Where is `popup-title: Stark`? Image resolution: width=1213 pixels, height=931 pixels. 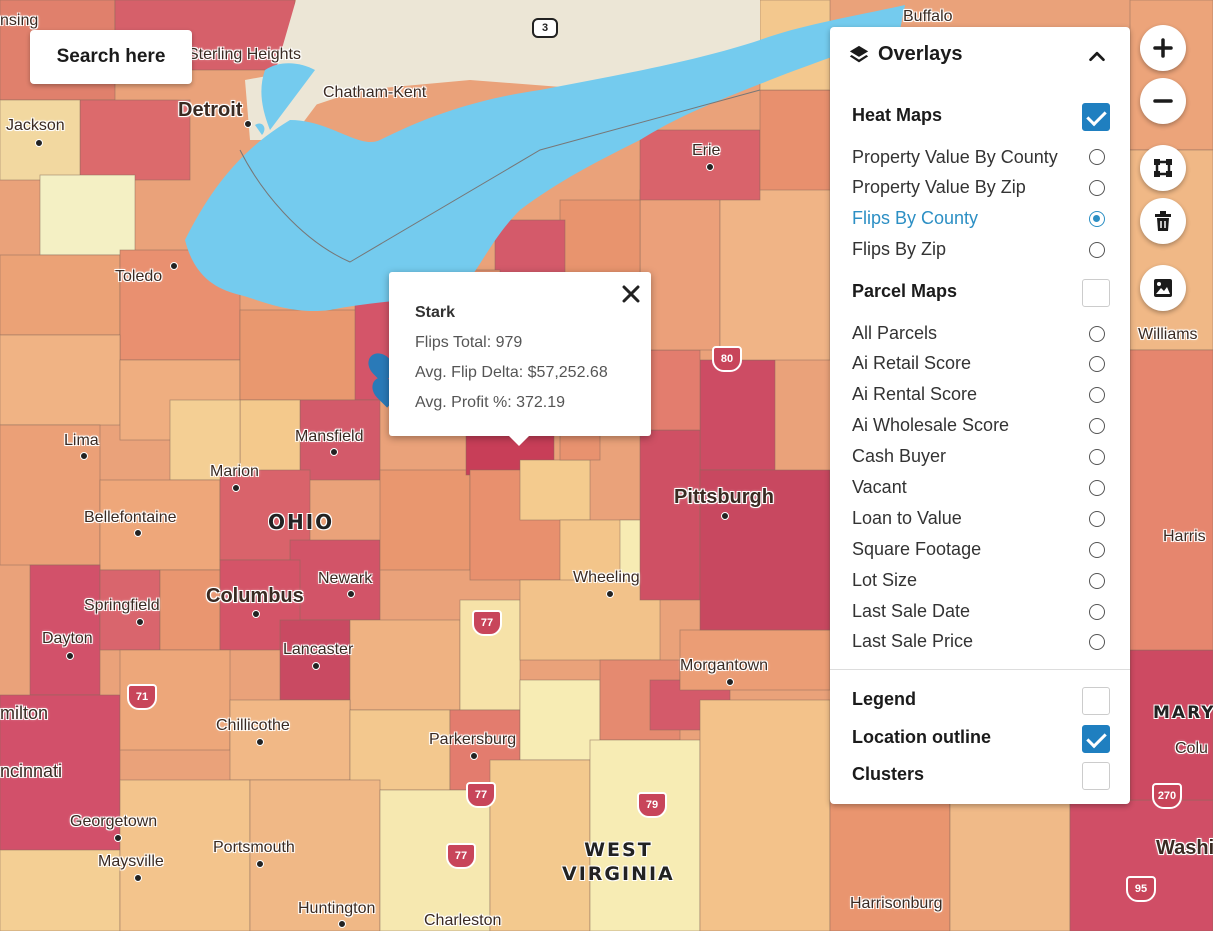 popup-title: Stark is located at coordinates (435, 312).